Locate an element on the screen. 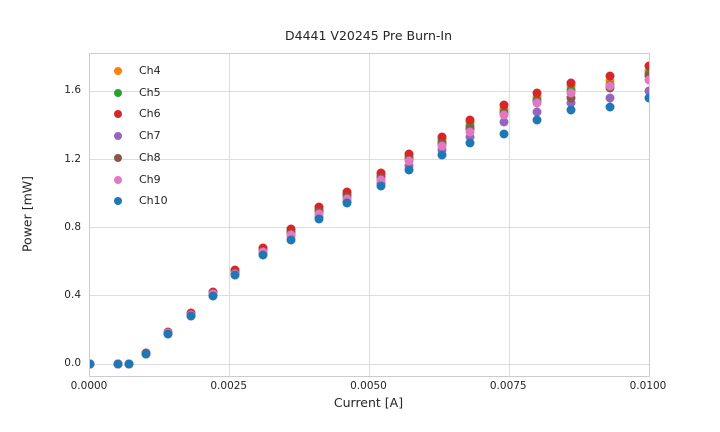 Image resolution: width=720 pixels, height=432 pixels. legend-label: Ch10 is located at coordinates (153, 201).